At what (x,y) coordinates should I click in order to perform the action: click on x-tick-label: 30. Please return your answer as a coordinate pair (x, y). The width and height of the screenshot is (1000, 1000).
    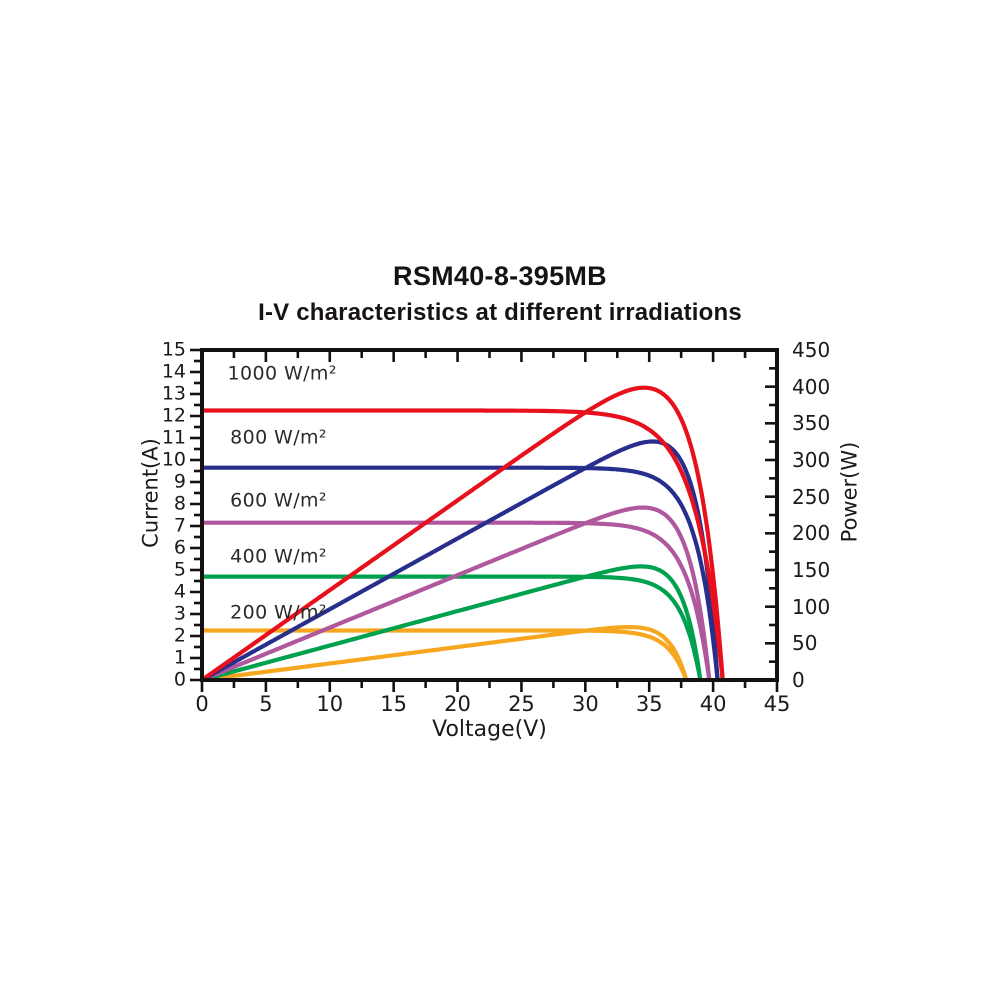
    Looking at the image, I should click on (585, 704).